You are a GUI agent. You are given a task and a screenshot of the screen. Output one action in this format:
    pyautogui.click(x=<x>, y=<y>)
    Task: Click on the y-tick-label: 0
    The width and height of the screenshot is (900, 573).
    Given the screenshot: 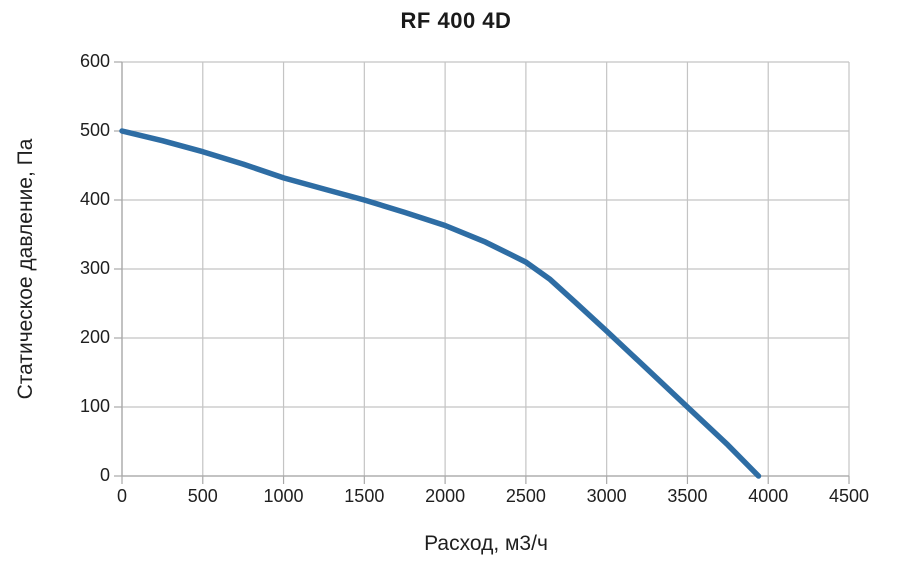 What is the action you would take?
    pyautogui.click(x=104, y=475)
    